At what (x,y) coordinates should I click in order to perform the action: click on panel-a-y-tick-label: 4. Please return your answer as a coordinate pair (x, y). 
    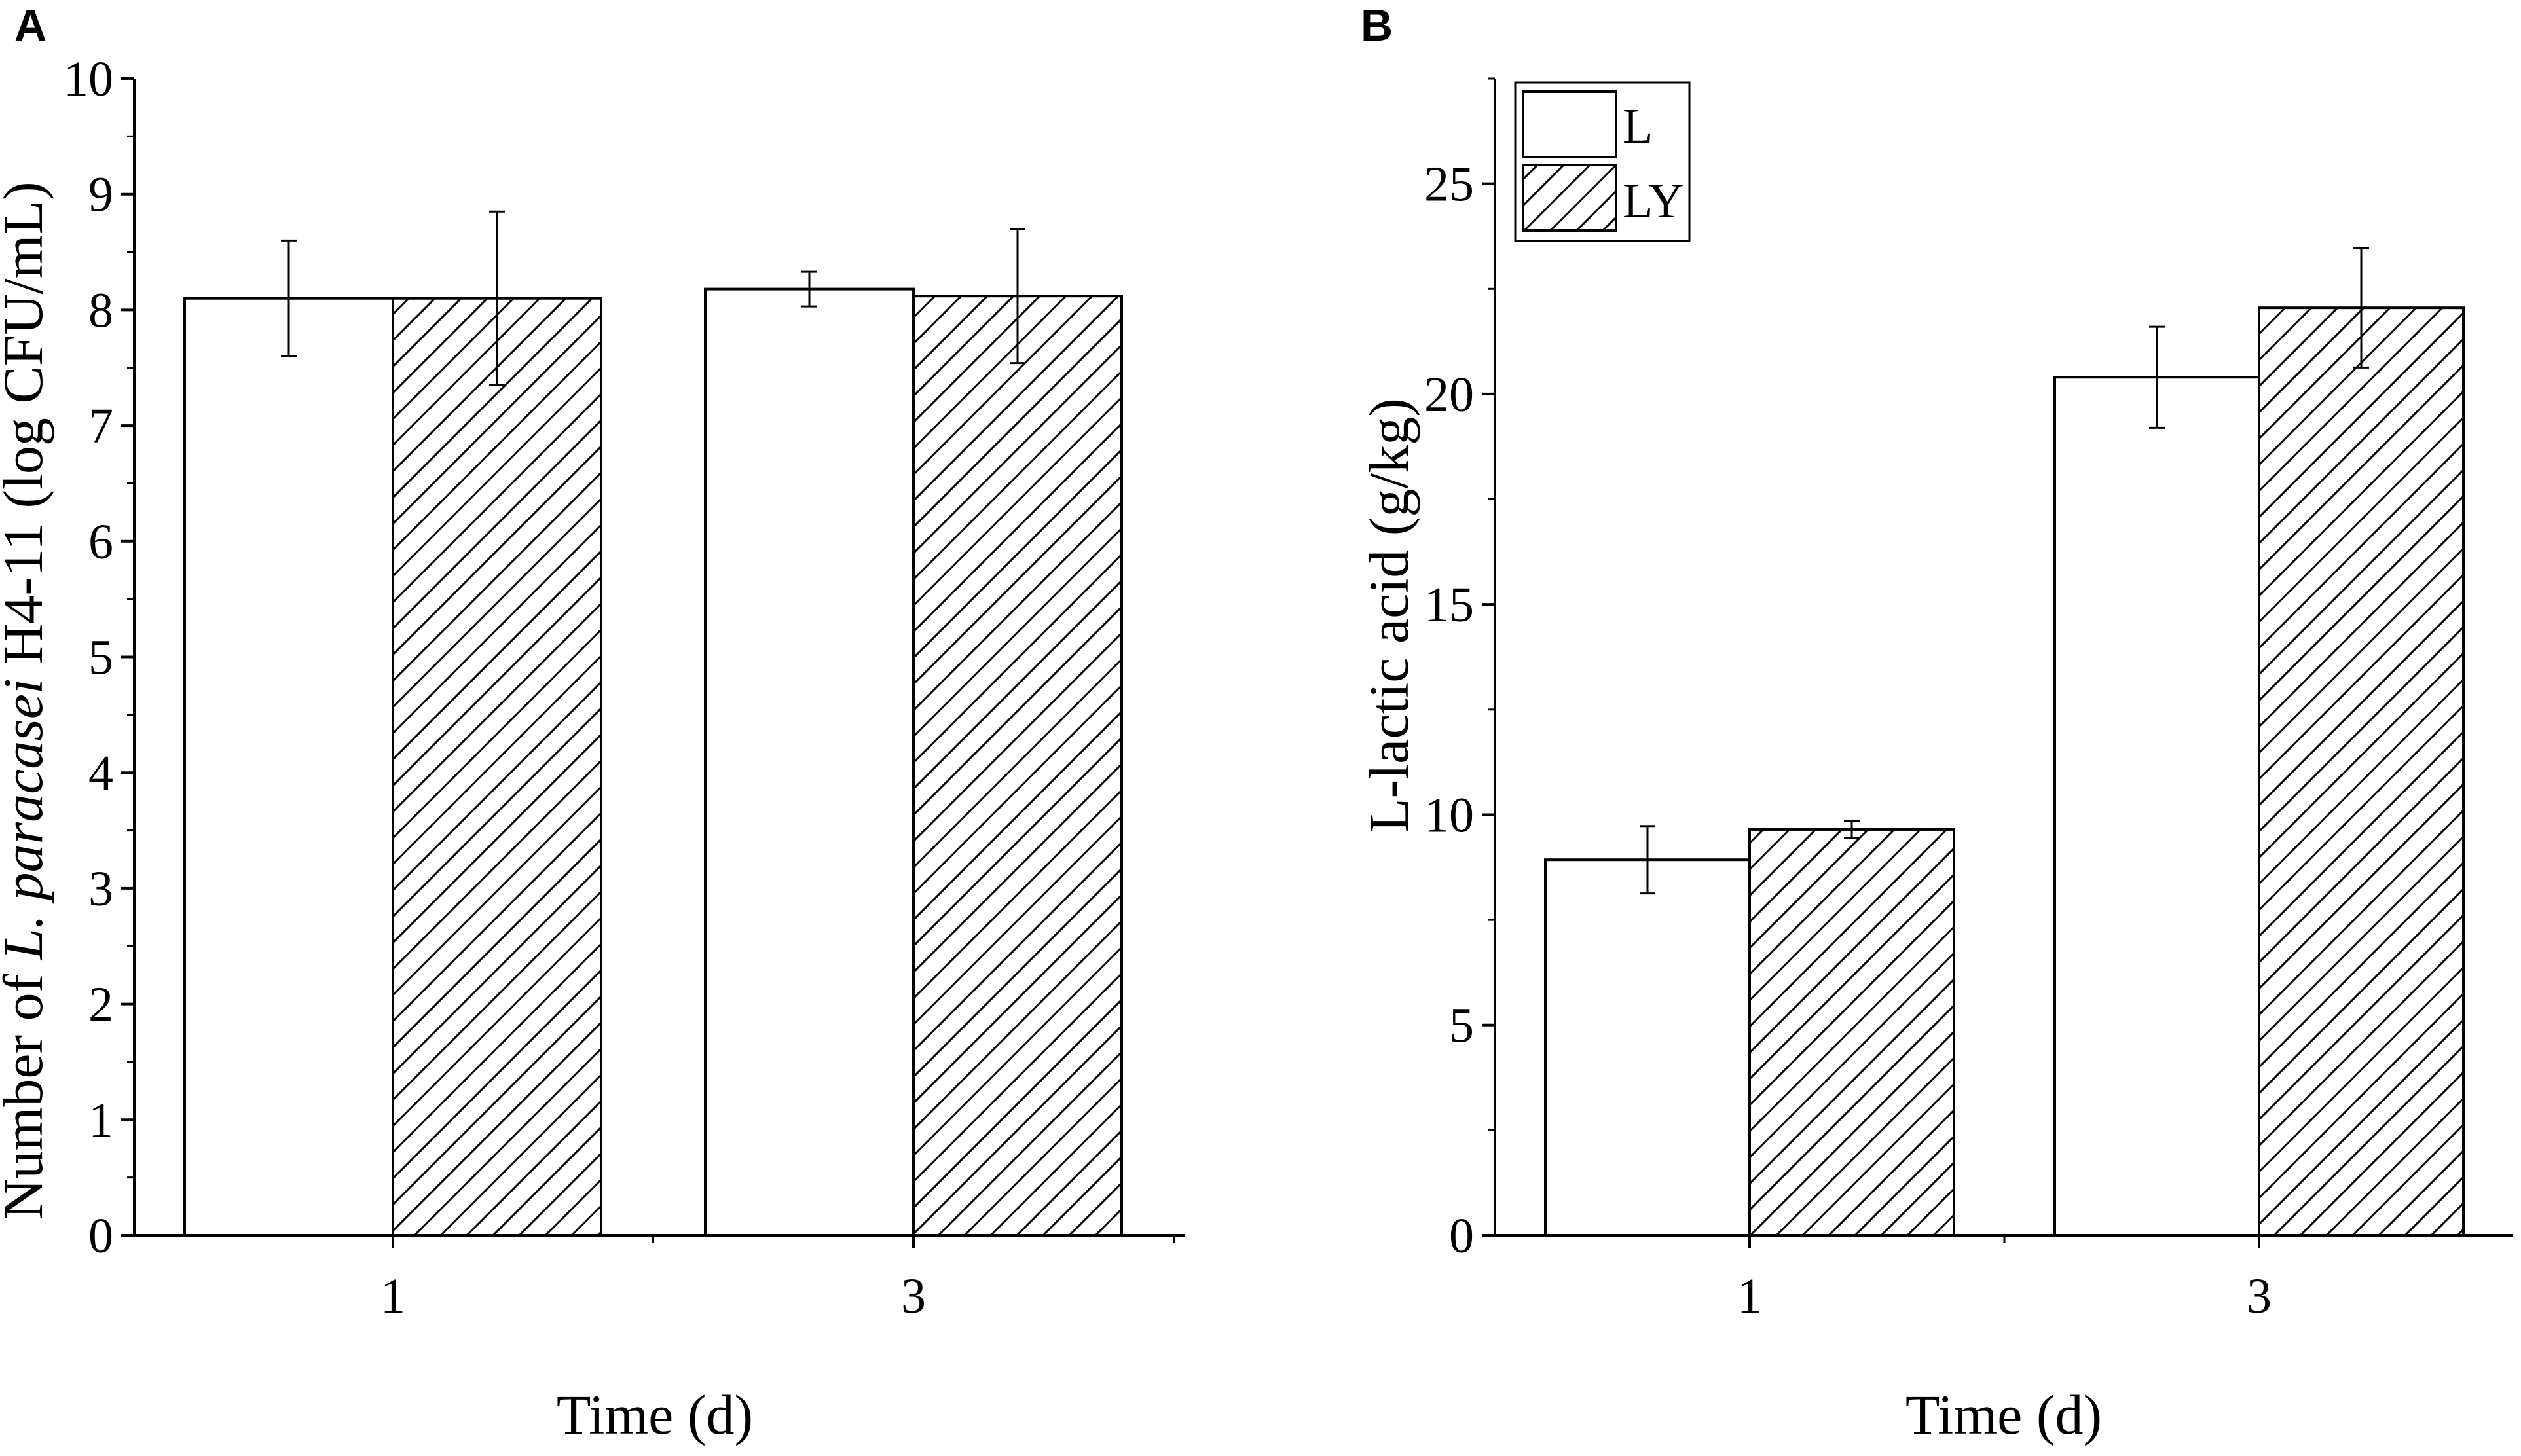
    Looking at the image, I should click on (100, 773).